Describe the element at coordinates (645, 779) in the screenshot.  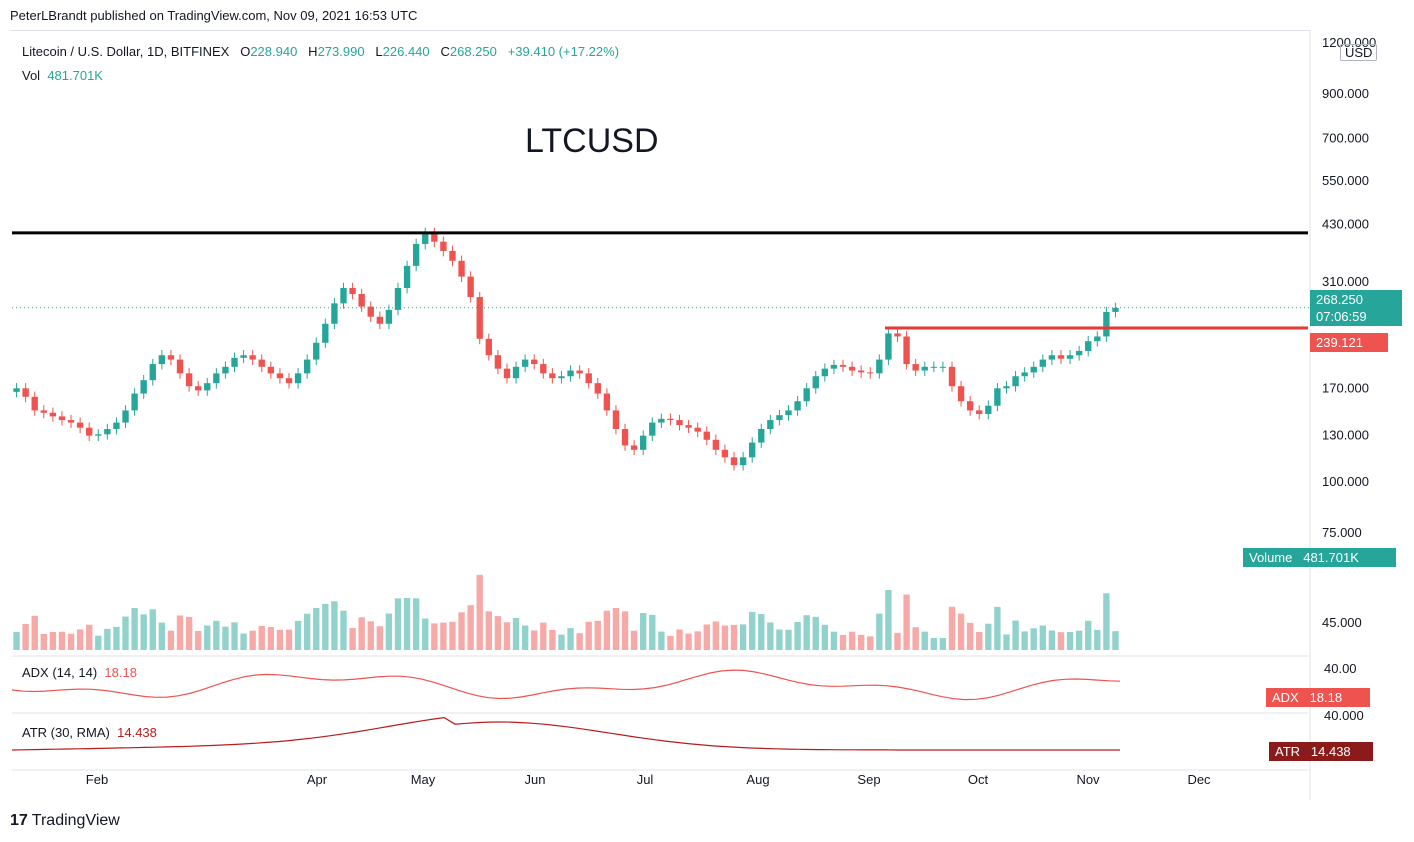
I see `time-tick-label: Jul` at that location.